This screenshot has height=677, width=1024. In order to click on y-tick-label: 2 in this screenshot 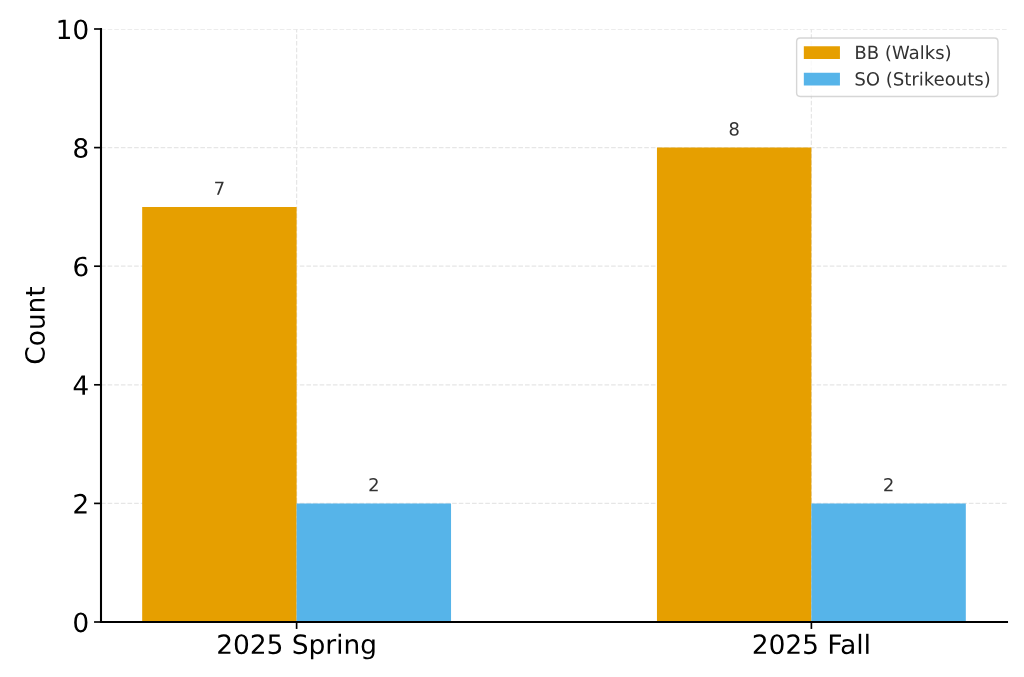, I will do `click(80, 503)`.